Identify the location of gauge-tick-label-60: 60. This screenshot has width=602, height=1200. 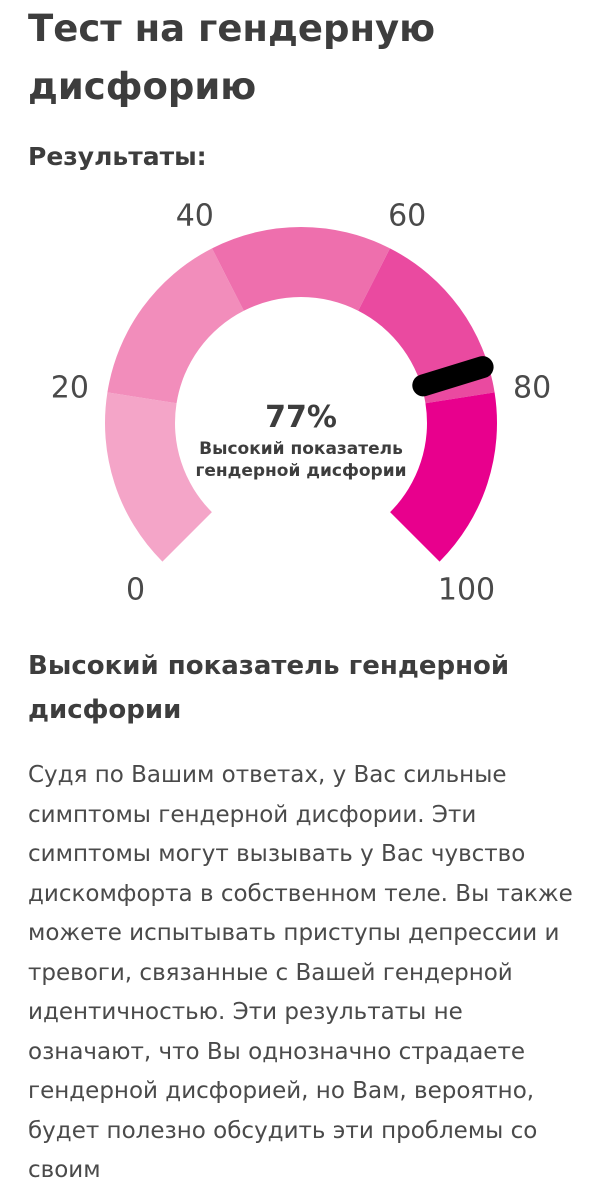
(407, 216).